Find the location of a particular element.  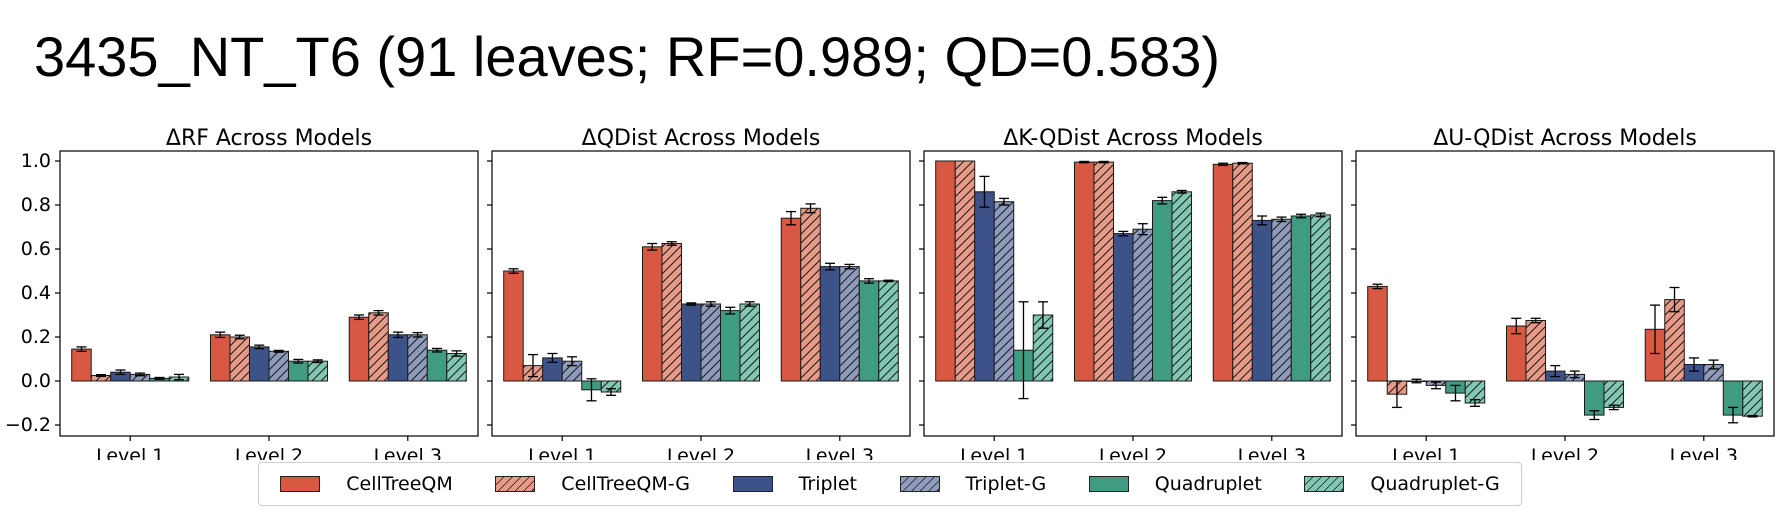

legend-item: Triplet-G is located at coordinates (973, 484).